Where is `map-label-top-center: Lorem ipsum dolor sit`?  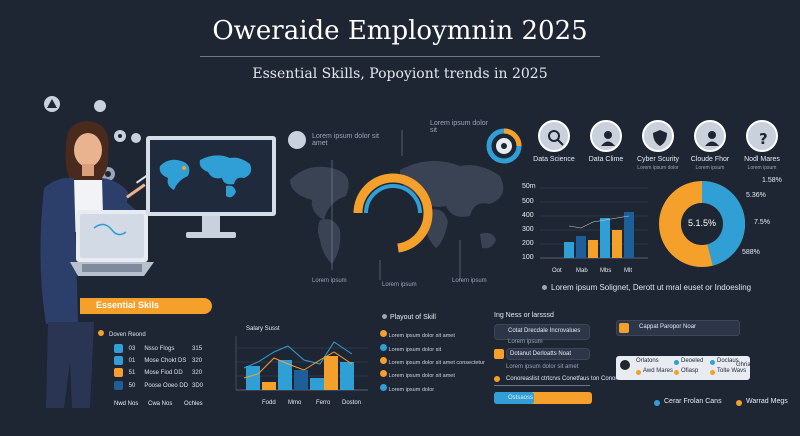
map-label-top-center: Lorem ipsum dolor sit is located at coordinates (459, 127).